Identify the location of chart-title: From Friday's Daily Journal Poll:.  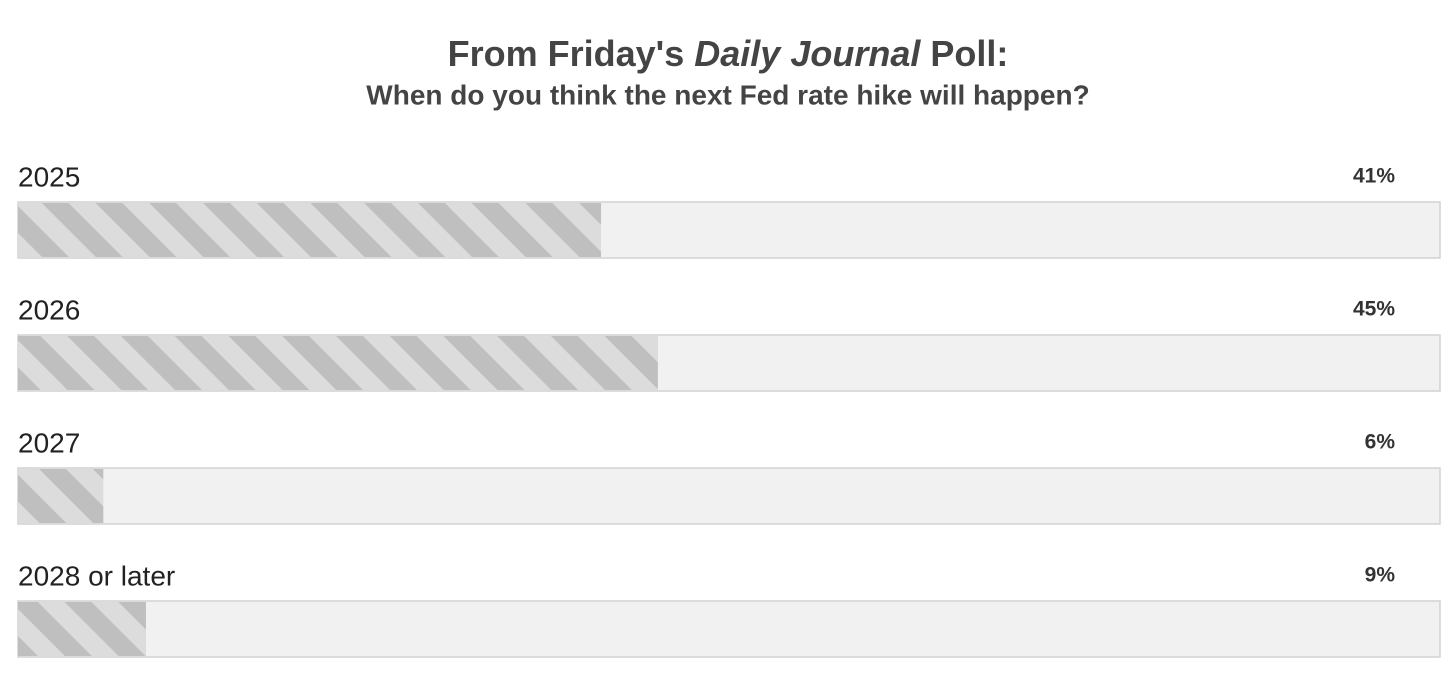
(728, 53).